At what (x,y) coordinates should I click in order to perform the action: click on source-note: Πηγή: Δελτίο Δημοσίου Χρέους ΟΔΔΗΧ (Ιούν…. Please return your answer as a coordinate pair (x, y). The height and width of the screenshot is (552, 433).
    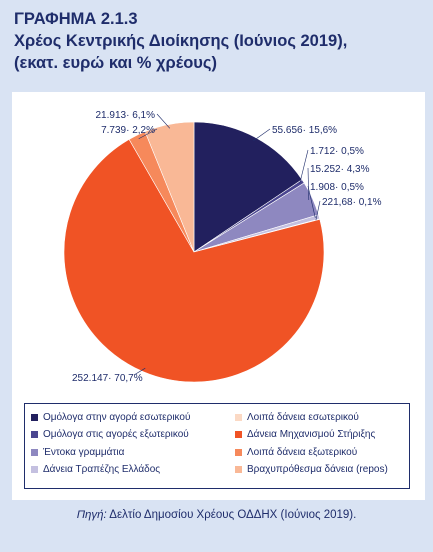
    Looking at the image, I should click on (216, 515).